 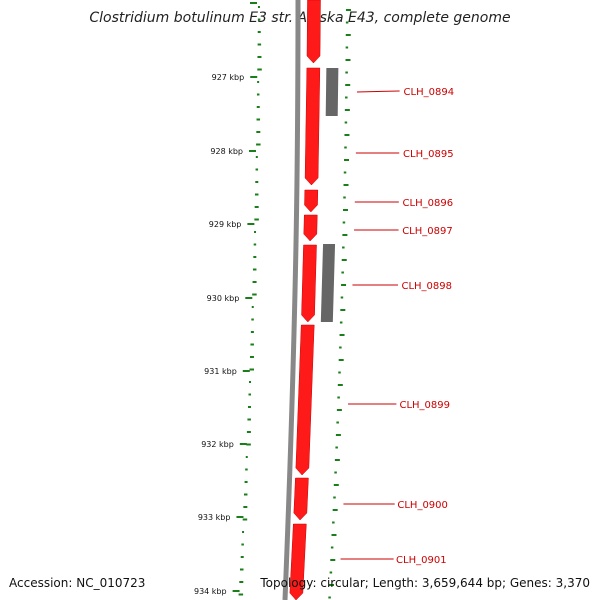 I want to click on gene-label: CLH_0898, so click(x=426, y=286).